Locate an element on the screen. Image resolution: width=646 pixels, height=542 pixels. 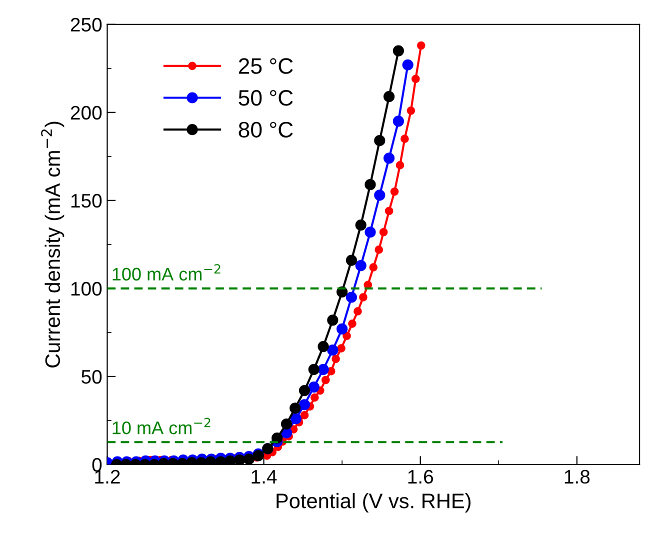
x-tick-label: 1.4 is located at coordinates (264, 477).